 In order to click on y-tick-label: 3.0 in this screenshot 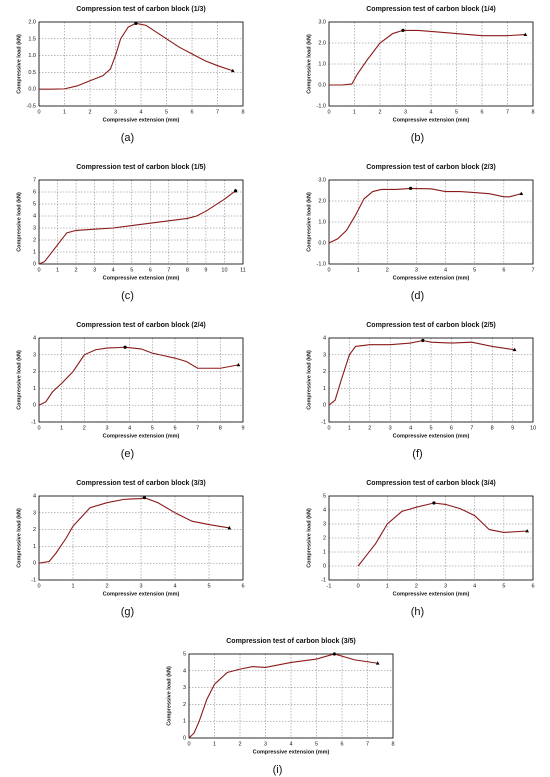, I will do `click(322, 22)`.